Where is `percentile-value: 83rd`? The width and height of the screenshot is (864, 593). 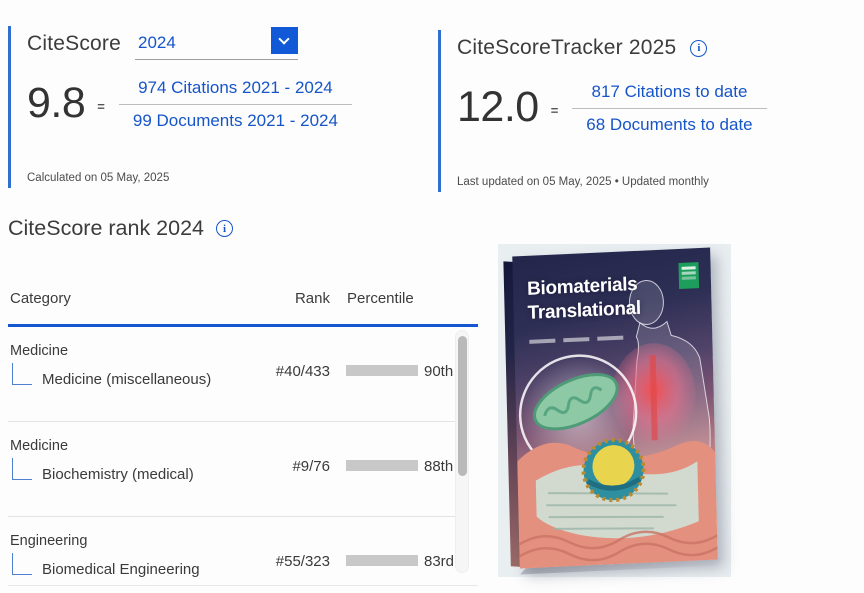
percentile-value: 83rd is located at coordinates (439, 561).